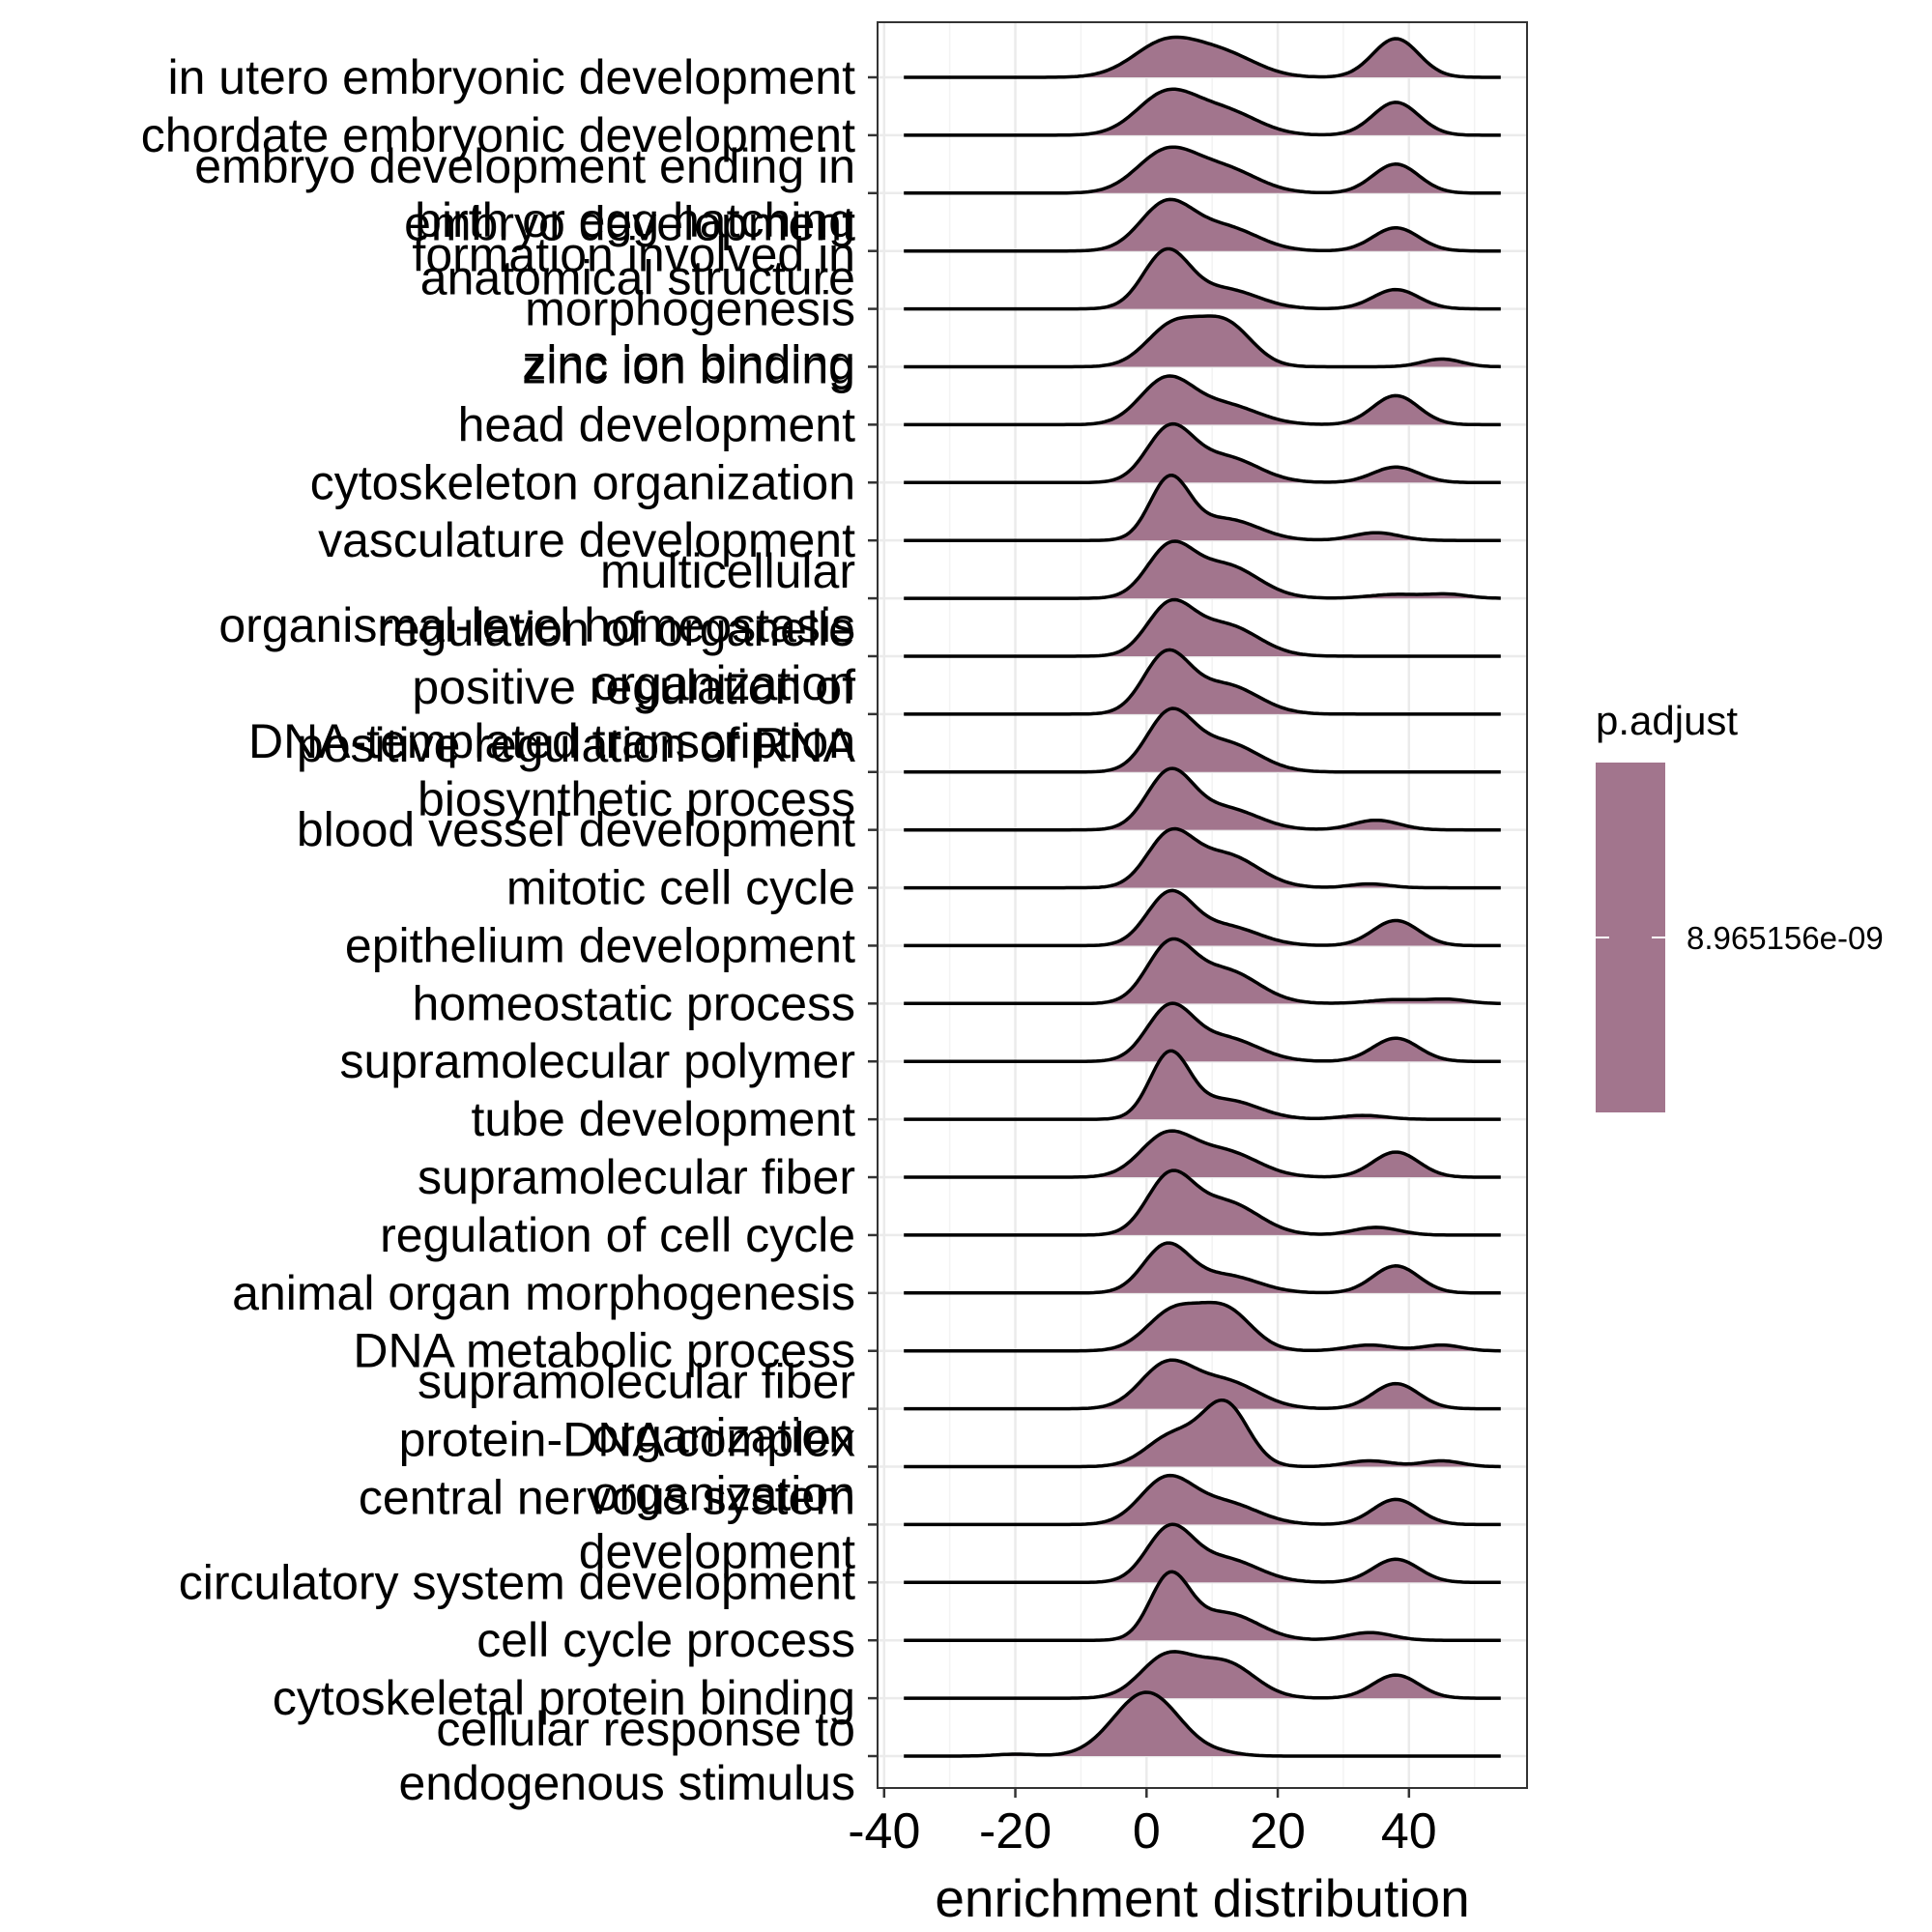 This screenshot has height=1932, width=1932. What do you see at coordinates (543, 1293) in the screenshot?
I see `y-tick-label: animal organ morphogenesis` at bounding box center [543, 1293].